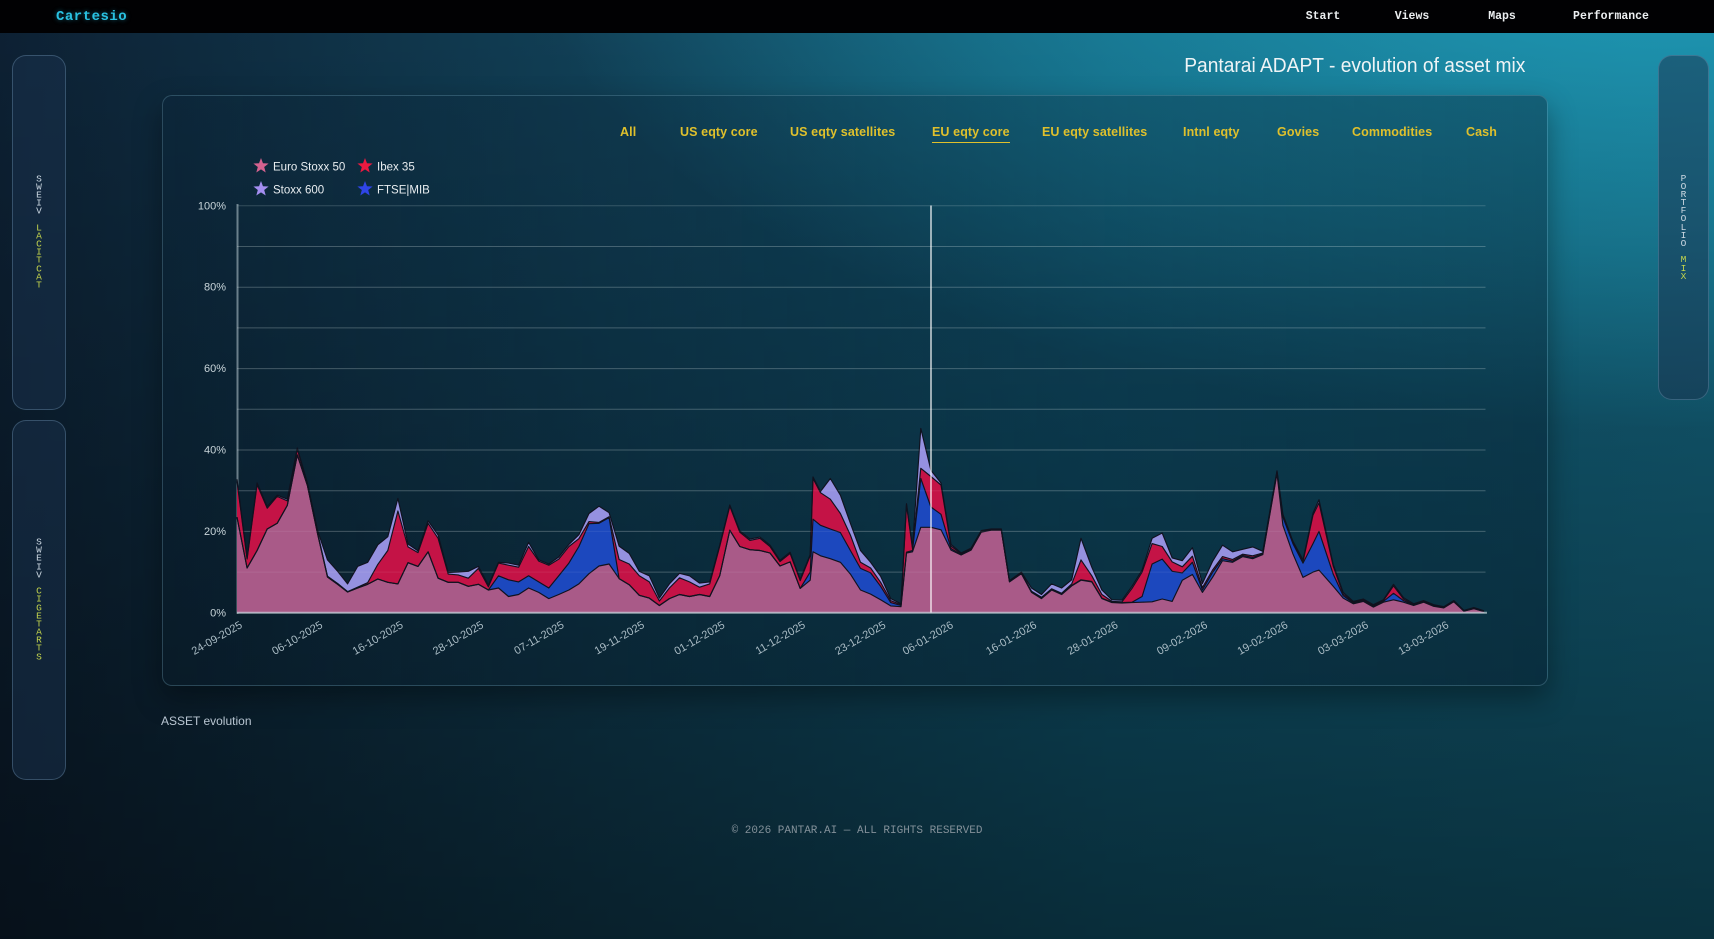 This screenshot has width=1714, height=939. What do you see at coordinates (1093, 638) in the screenshot?
I see `svg-text: 28-01-2026` at bounding box center [1093, 638].